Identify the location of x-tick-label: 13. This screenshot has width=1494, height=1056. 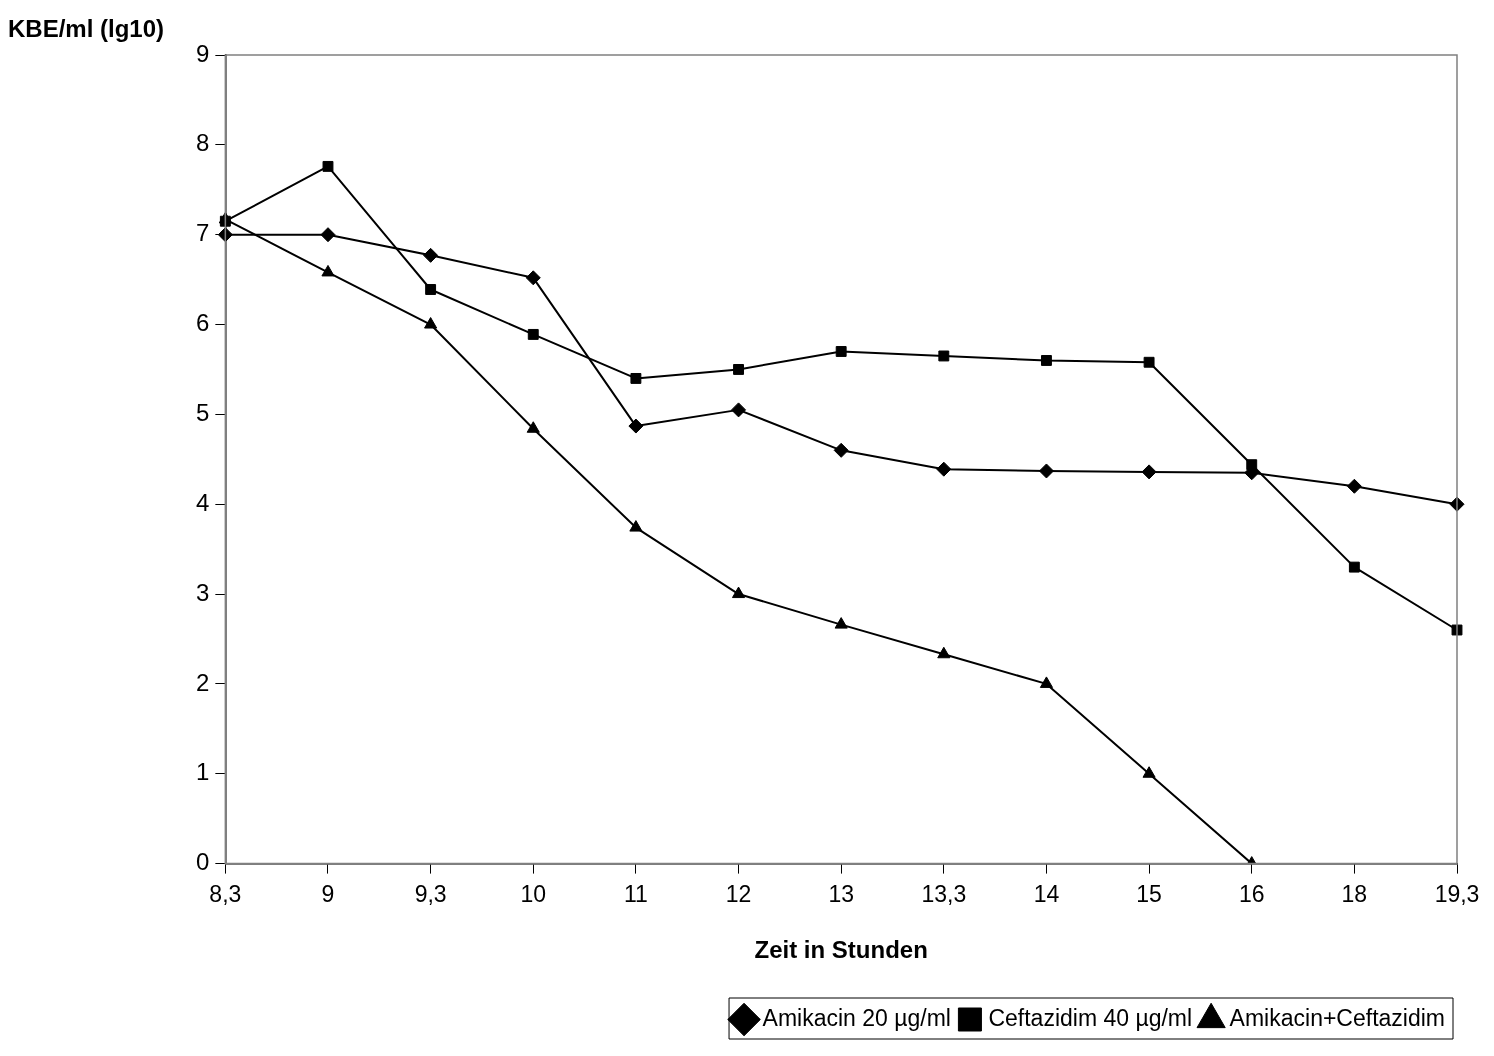
(841, 893).